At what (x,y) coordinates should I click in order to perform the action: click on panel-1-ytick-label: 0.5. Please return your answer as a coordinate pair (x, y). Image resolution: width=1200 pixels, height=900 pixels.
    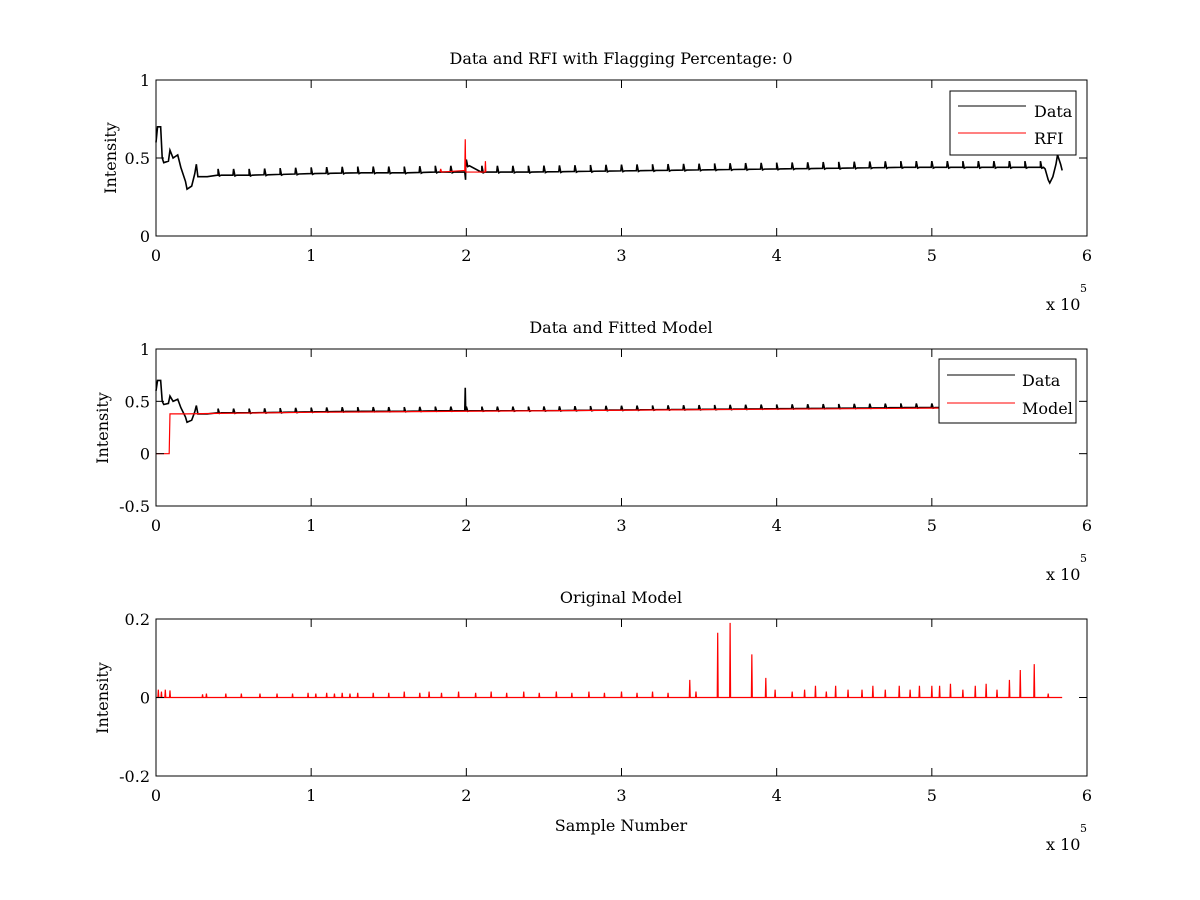
    Looking at the image, I should click on (137, 158).